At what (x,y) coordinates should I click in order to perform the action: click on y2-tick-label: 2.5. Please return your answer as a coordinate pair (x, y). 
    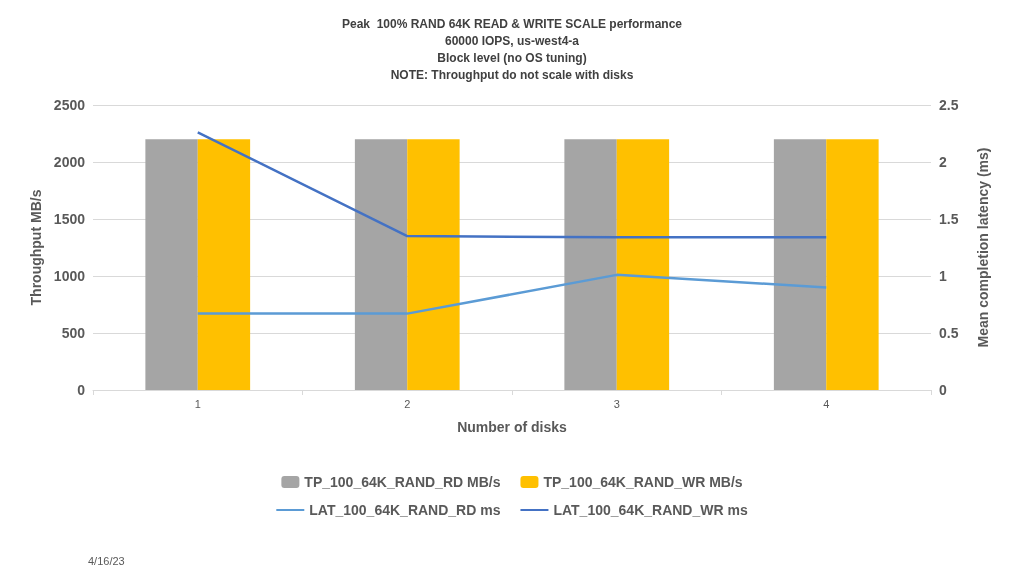
    Looking at the image, I should click on (949, 105).